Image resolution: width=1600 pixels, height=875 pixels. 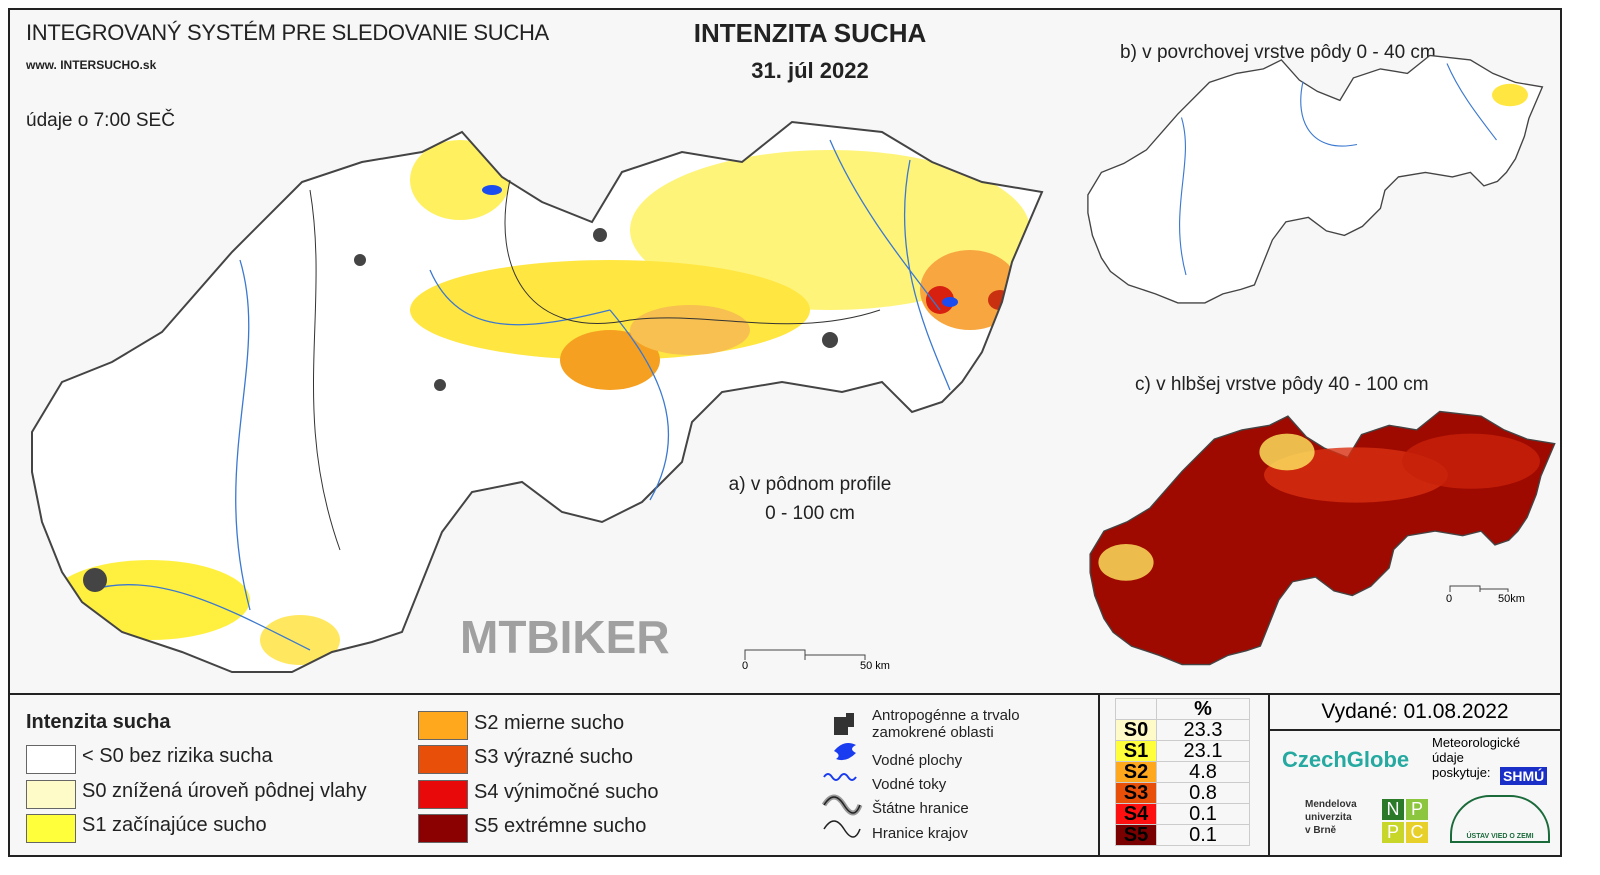 What do you see at coordinates (1203, 751) in the screenshot?
I see `stats-value: 23.1` at bounding box center [1203, 751].